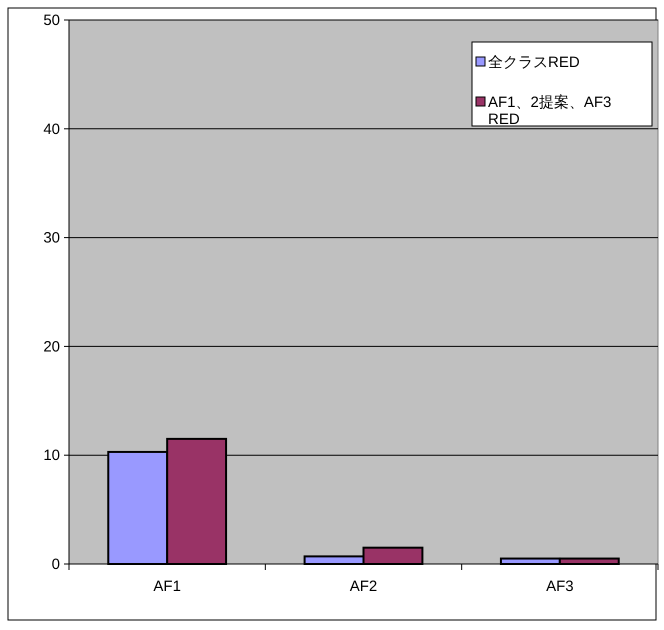 Image resolution: width=664 pixels, height=630 pixels. What do you see at coordinates (534, 62) in the screenshot?
I see `legend-label: 全クラスRED` at bounding box center [534, 62].